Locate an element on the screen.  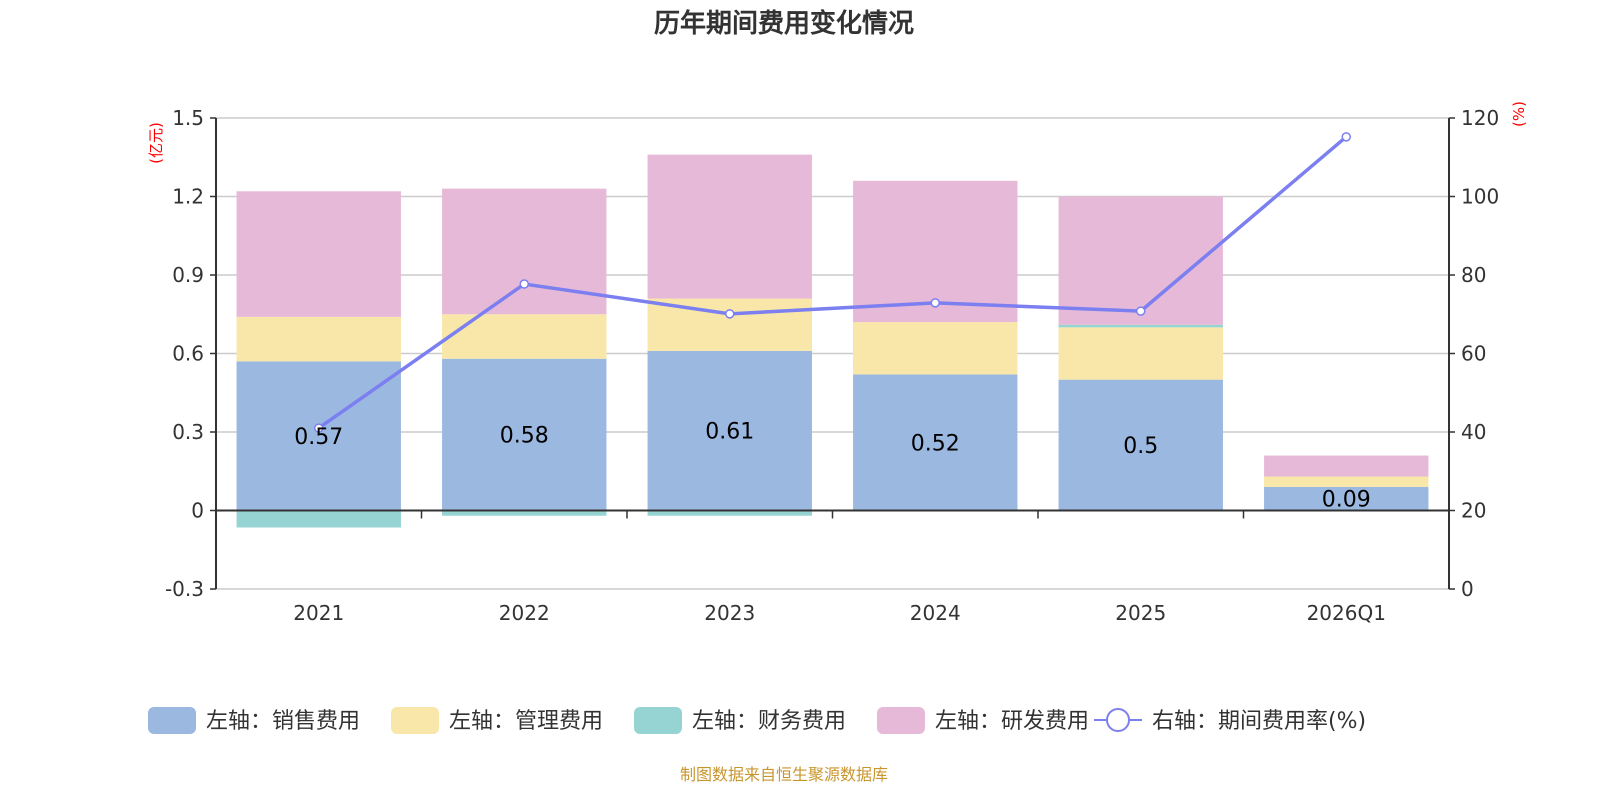
legend-label: 右轴：期间费用率(%) is located at coordinates (1259, 721).